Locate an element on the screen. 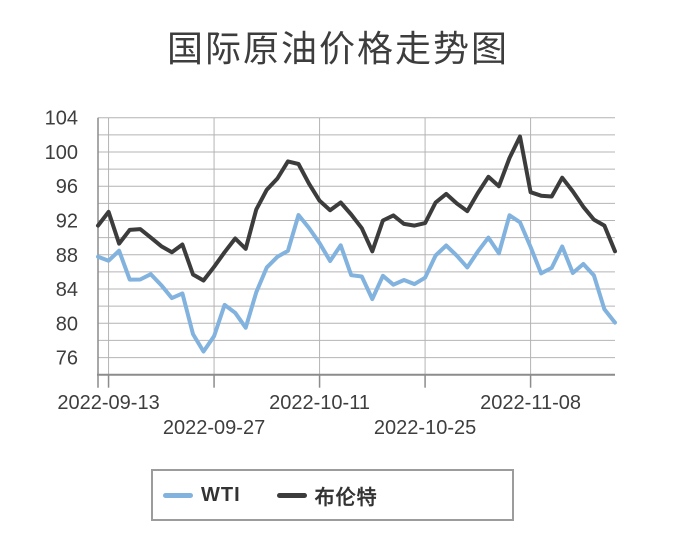 This screenshot has height=544, width=694. y-axis-label: 92 is located at coordinates (67, 222).